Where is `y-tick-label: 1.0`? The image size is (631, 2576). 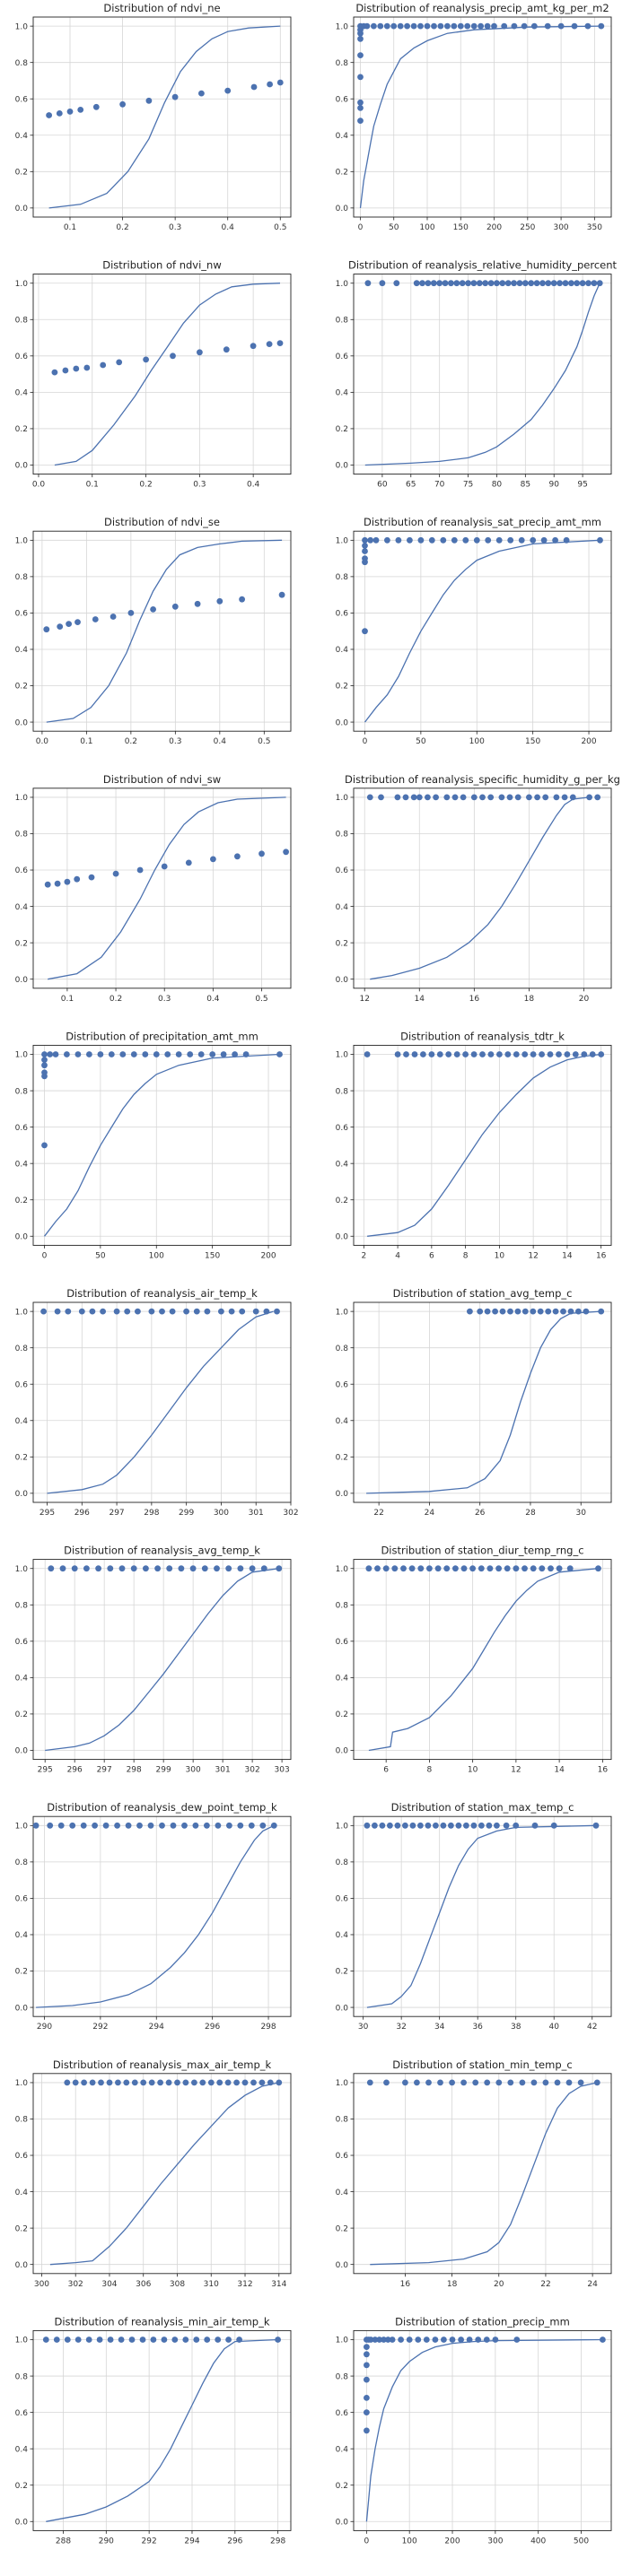 y-tick-label: 1.0 is located at coordinates (343, 1569).